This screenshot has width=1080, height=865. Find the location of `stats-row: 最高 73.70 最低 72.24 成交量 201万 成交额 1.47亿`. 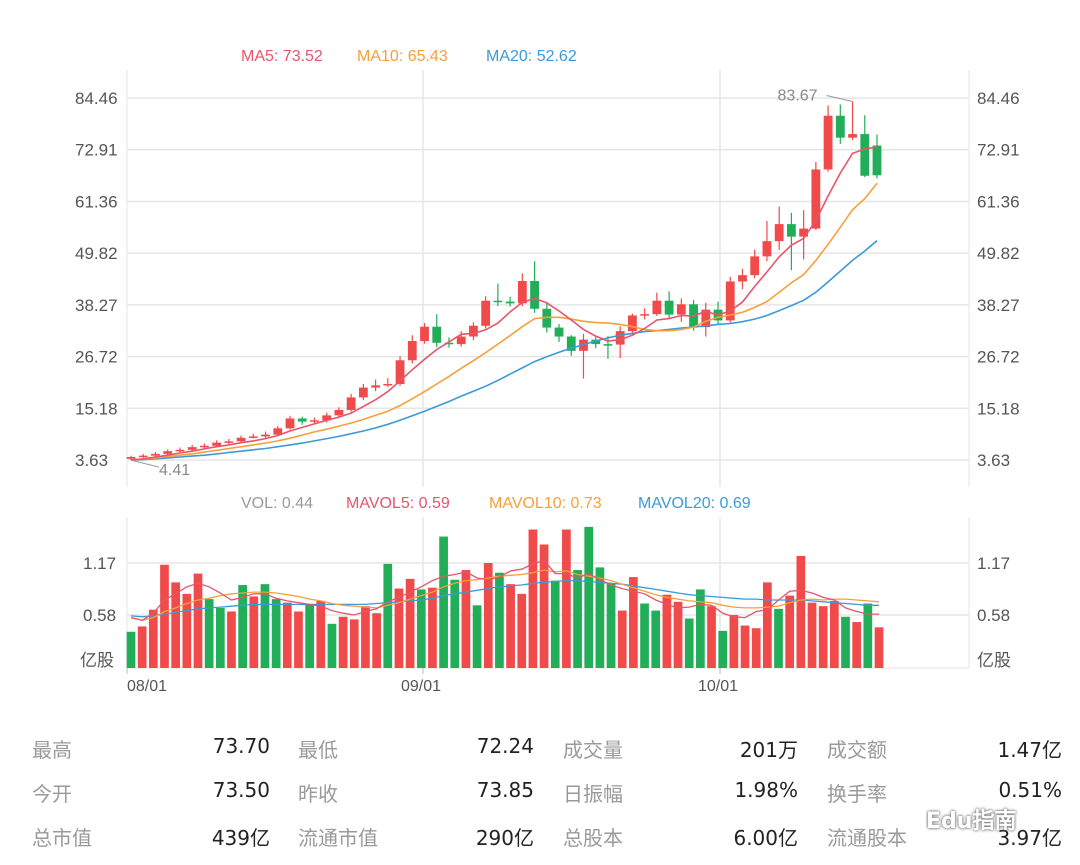

stats-row: 最高 73.70 最低 72.24 成交量 201万 成交额 1.47亿 is located at coordinates (540, 744).